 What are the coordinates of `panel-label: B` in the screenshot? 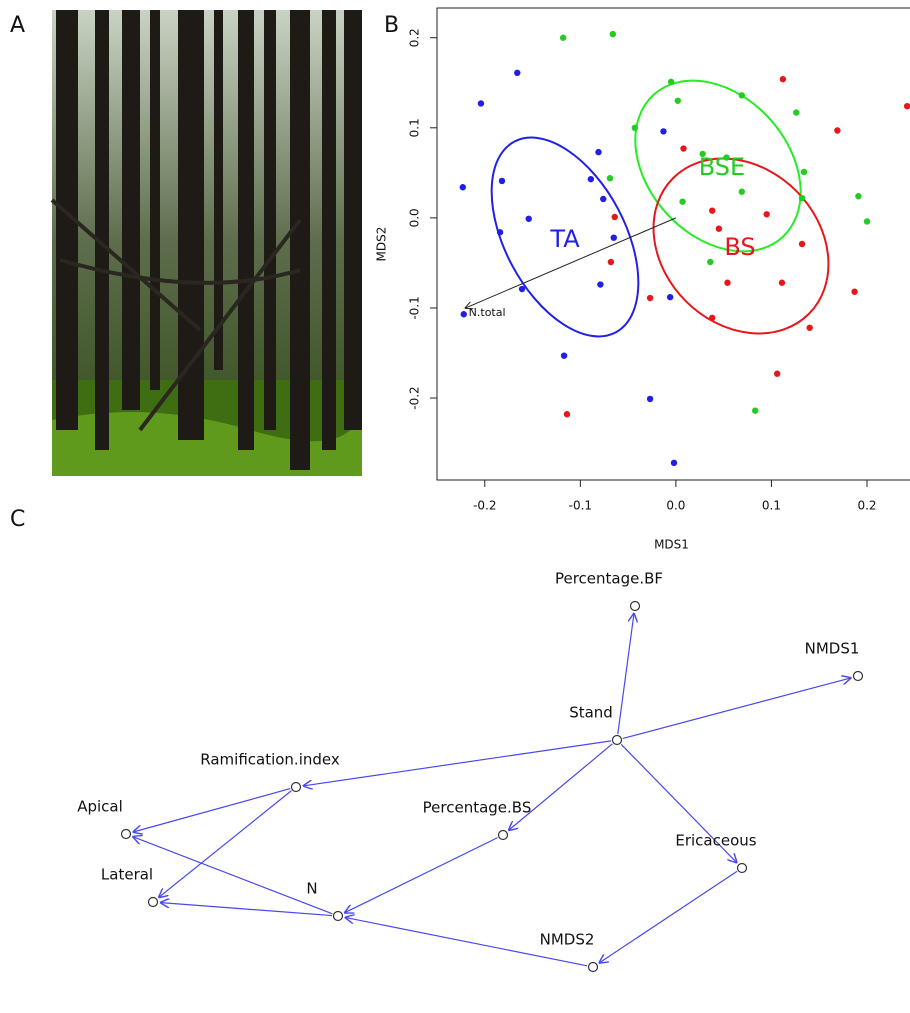 It's located at (391, 25).